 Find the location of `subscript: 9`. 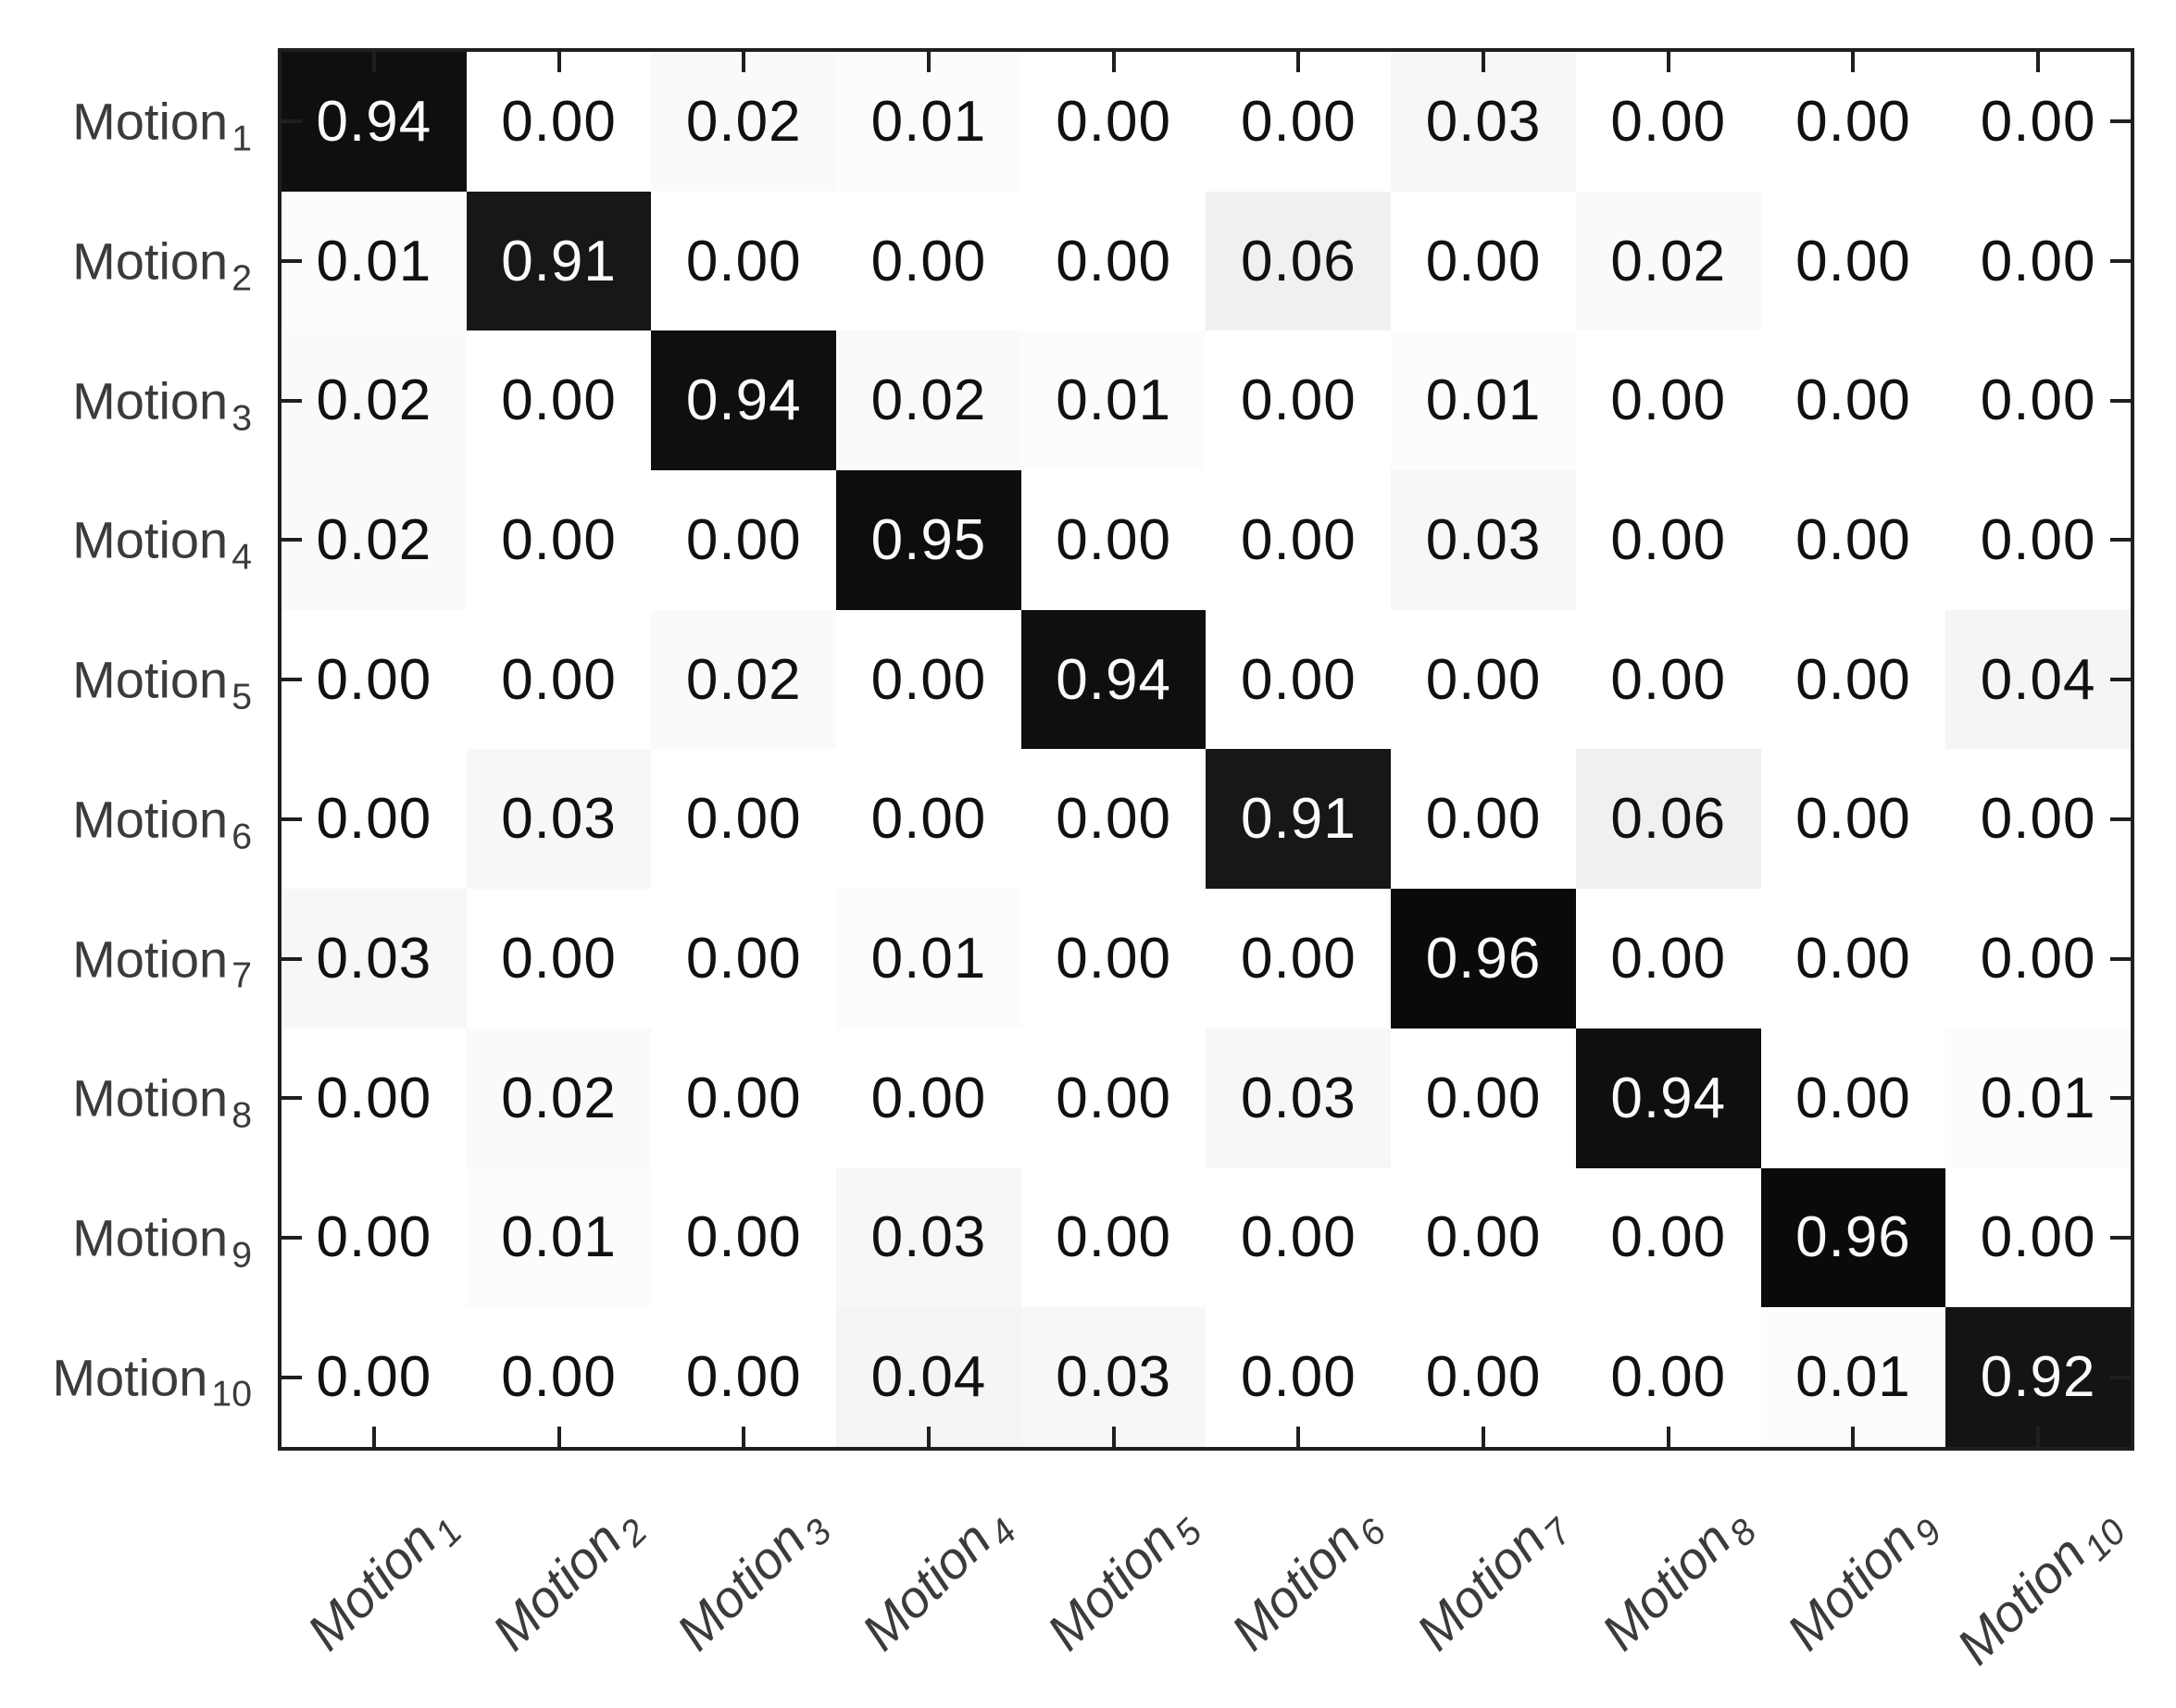

subscript: 9 is located at coordinates (242, 1255).